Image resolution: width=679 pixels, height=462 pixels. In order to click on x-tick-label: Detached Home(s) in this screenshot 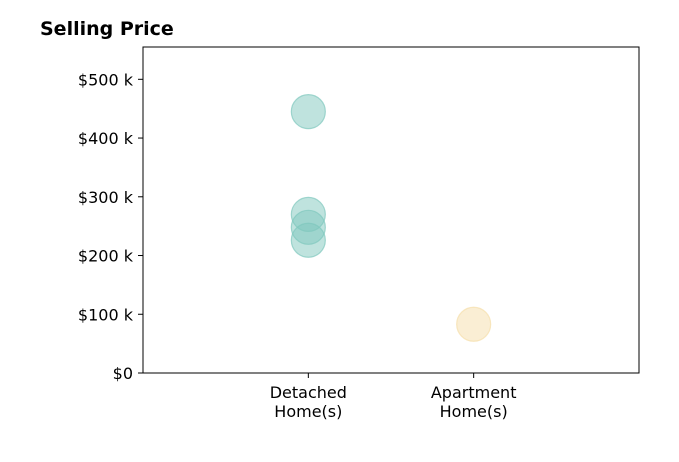, I will do `click(308, 402)`.